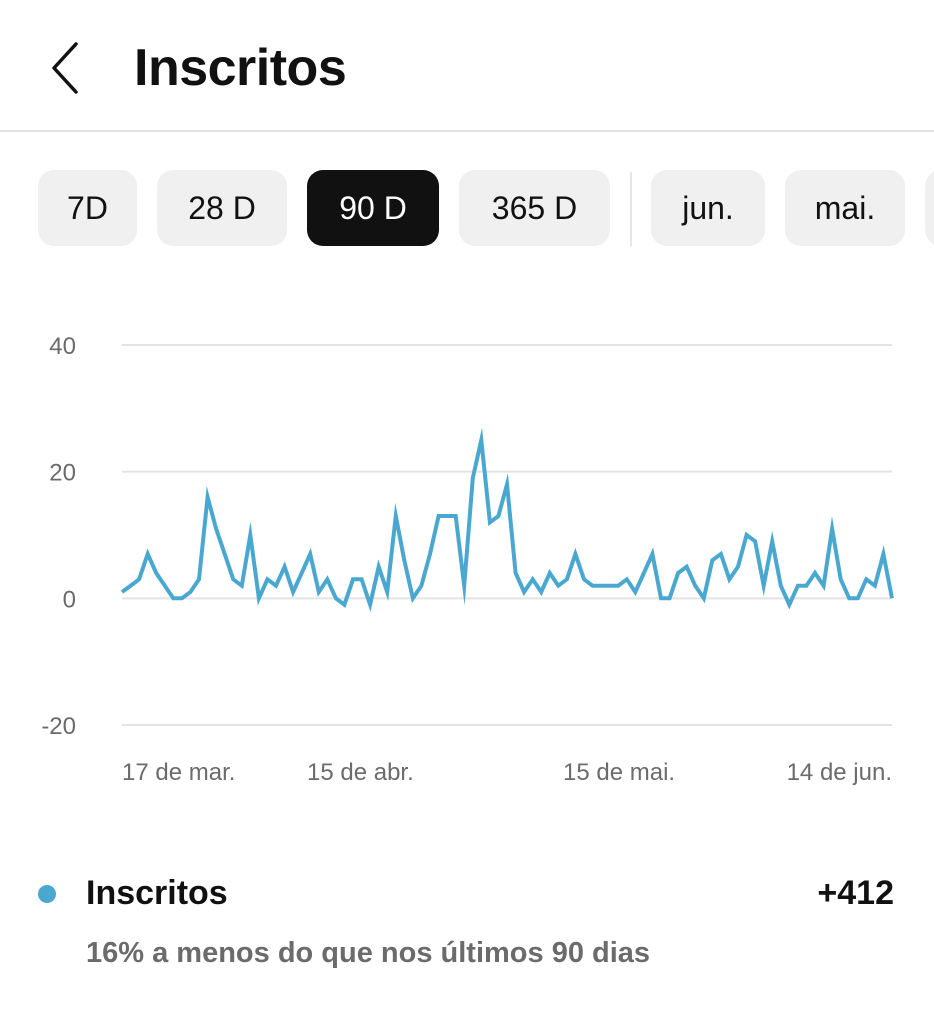 Image resolution: width=934 pixels, height=1024 pixels. I want to click on time-range-filters: 7D 28 D 90 D 365 D jun. mai., so click(467, 209).